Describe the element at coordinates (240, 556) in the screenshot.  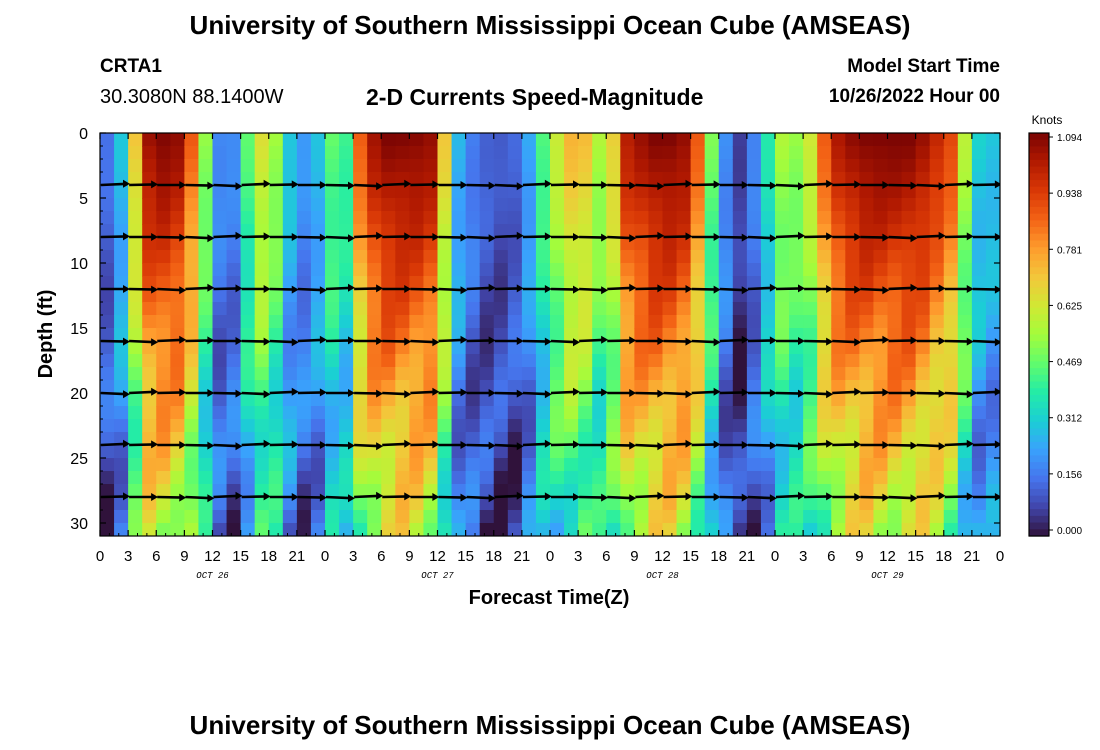
I see `x-tick-label: 15` at that location.